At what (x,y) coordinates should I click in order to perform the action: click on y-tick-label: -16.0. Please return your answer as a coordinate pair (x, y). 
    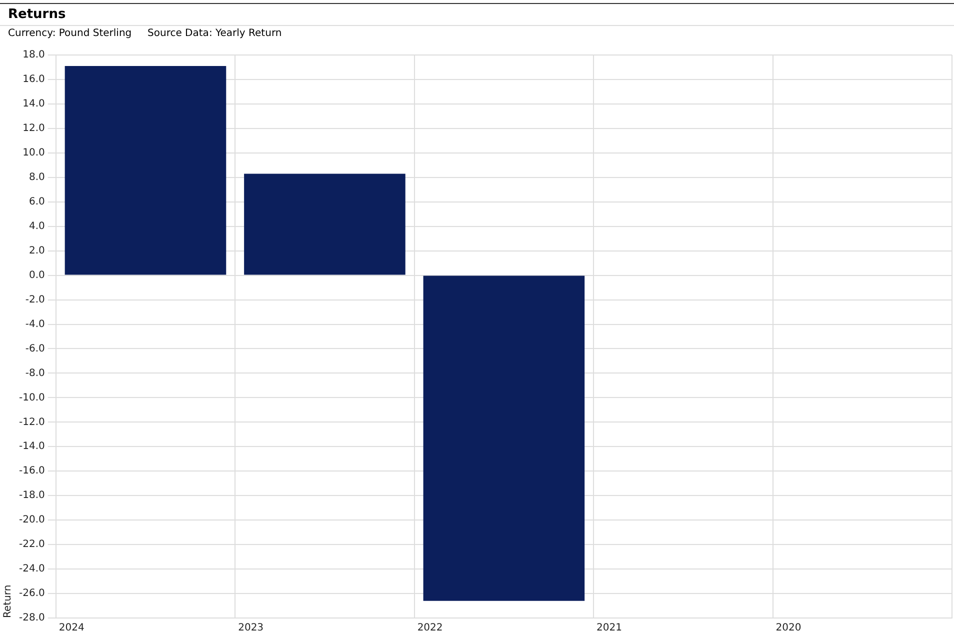
    Looking at the image, I should click on (32, 471).